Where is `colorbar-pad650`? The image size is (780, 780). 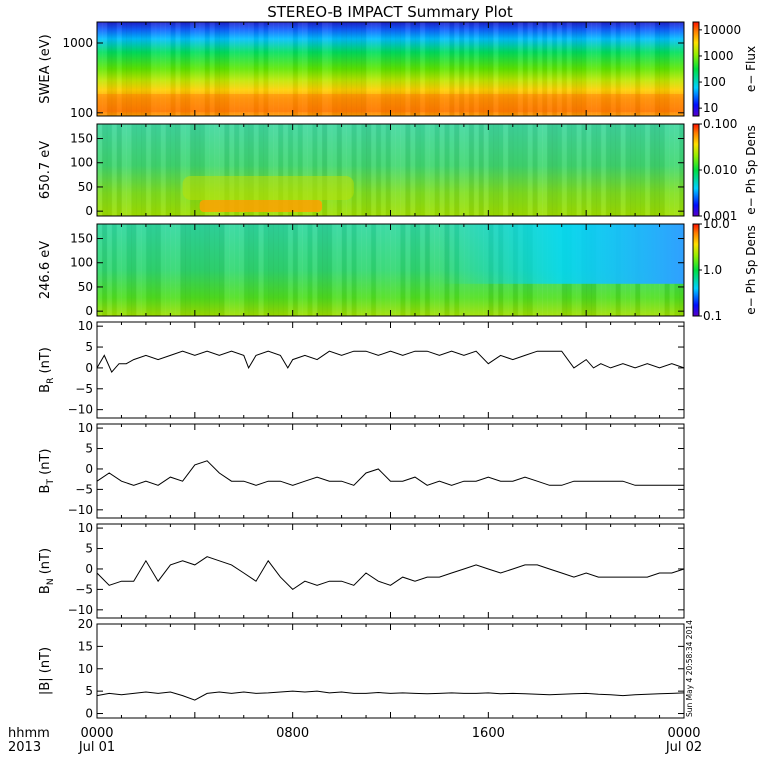
colorbar-pad650 is located at coordinates (696, 170).